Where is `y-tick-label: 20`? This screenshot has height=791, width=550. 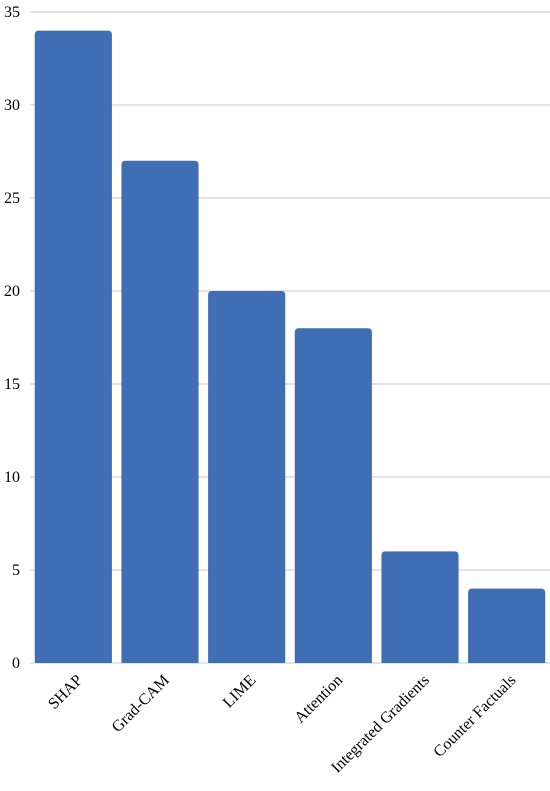
y-tick-label: 20 is located at coordinates (12, 291).